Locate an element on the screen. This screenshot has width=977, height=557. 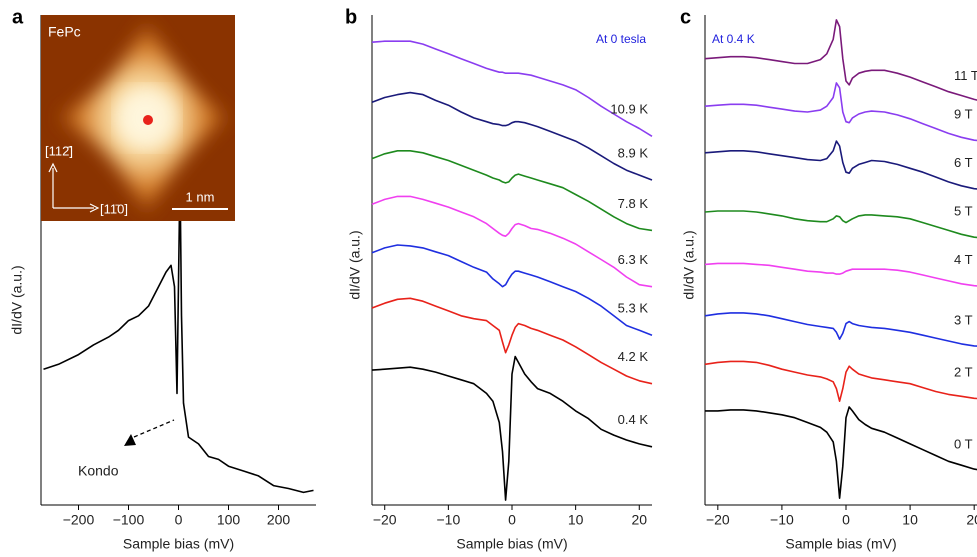
annotation-arrow is located at coordinates (130, 440).